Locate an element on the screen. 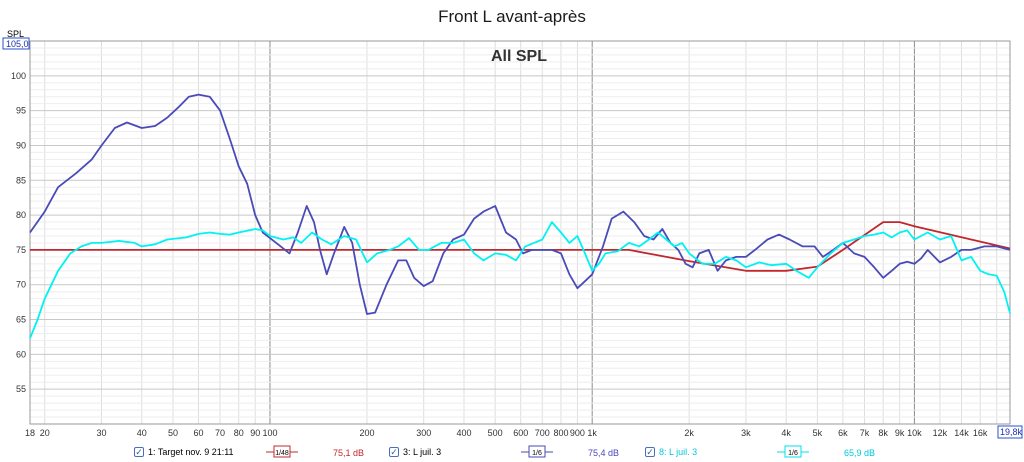 This screenshot has width=1024, height=462. legend-item-l-juil-3-b: ✓ 8: L juil. 3 is located at coordinates (671, 452).